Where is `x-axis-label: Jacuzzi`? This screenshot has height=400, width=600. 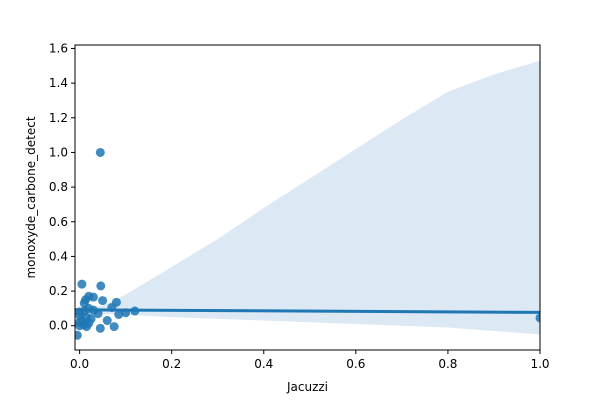 x-axis-label: Jacuzzi is located at coordinates (307, 387).